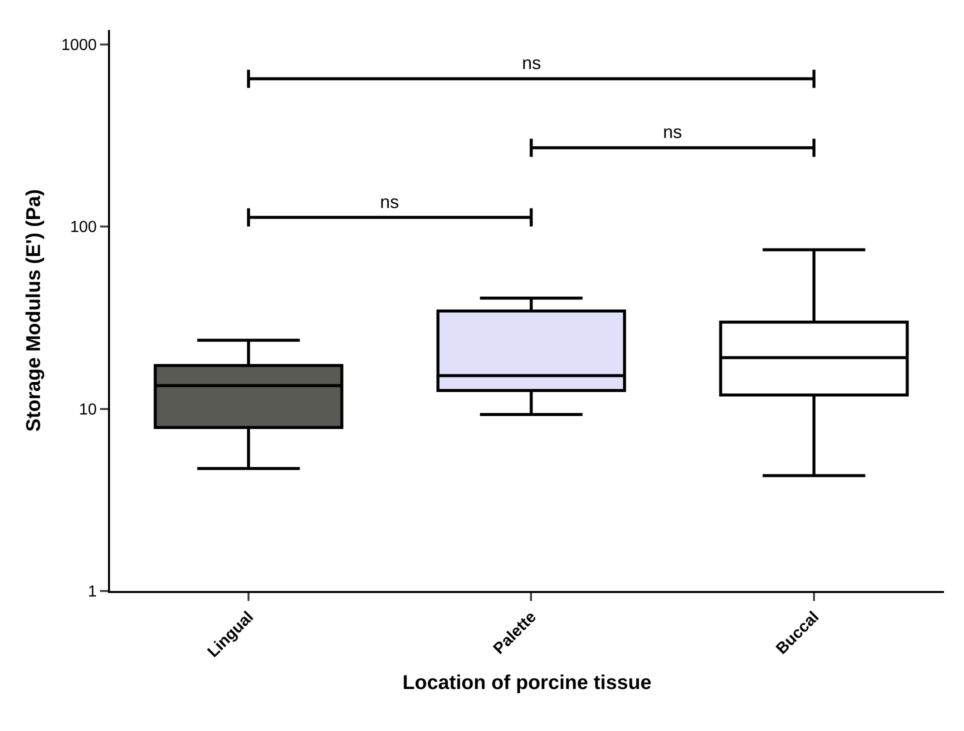 The width and height of the screenshot is (964, 731). What do you see at coordinates (527, 683) in the screenshot?
I see `x-axis-title: Location of porcine tissue` at bounding box center [527, 683].